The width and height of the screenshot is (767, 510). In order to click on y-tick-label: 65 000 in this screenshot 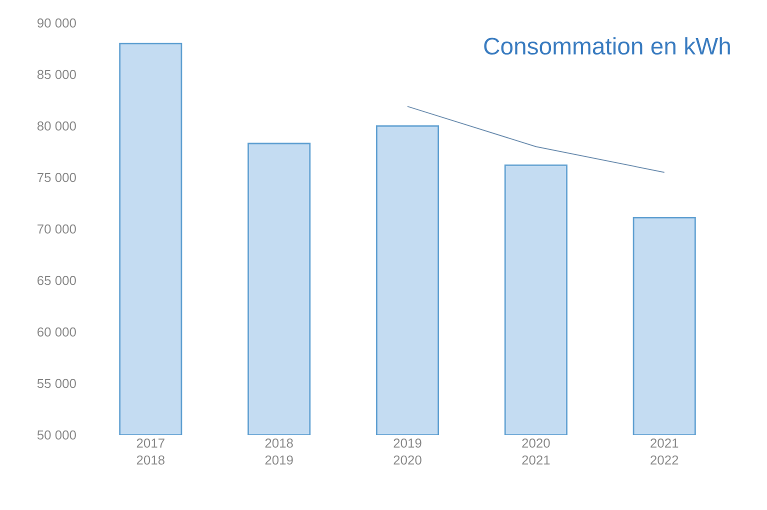, I will do `click(57, 281)`.